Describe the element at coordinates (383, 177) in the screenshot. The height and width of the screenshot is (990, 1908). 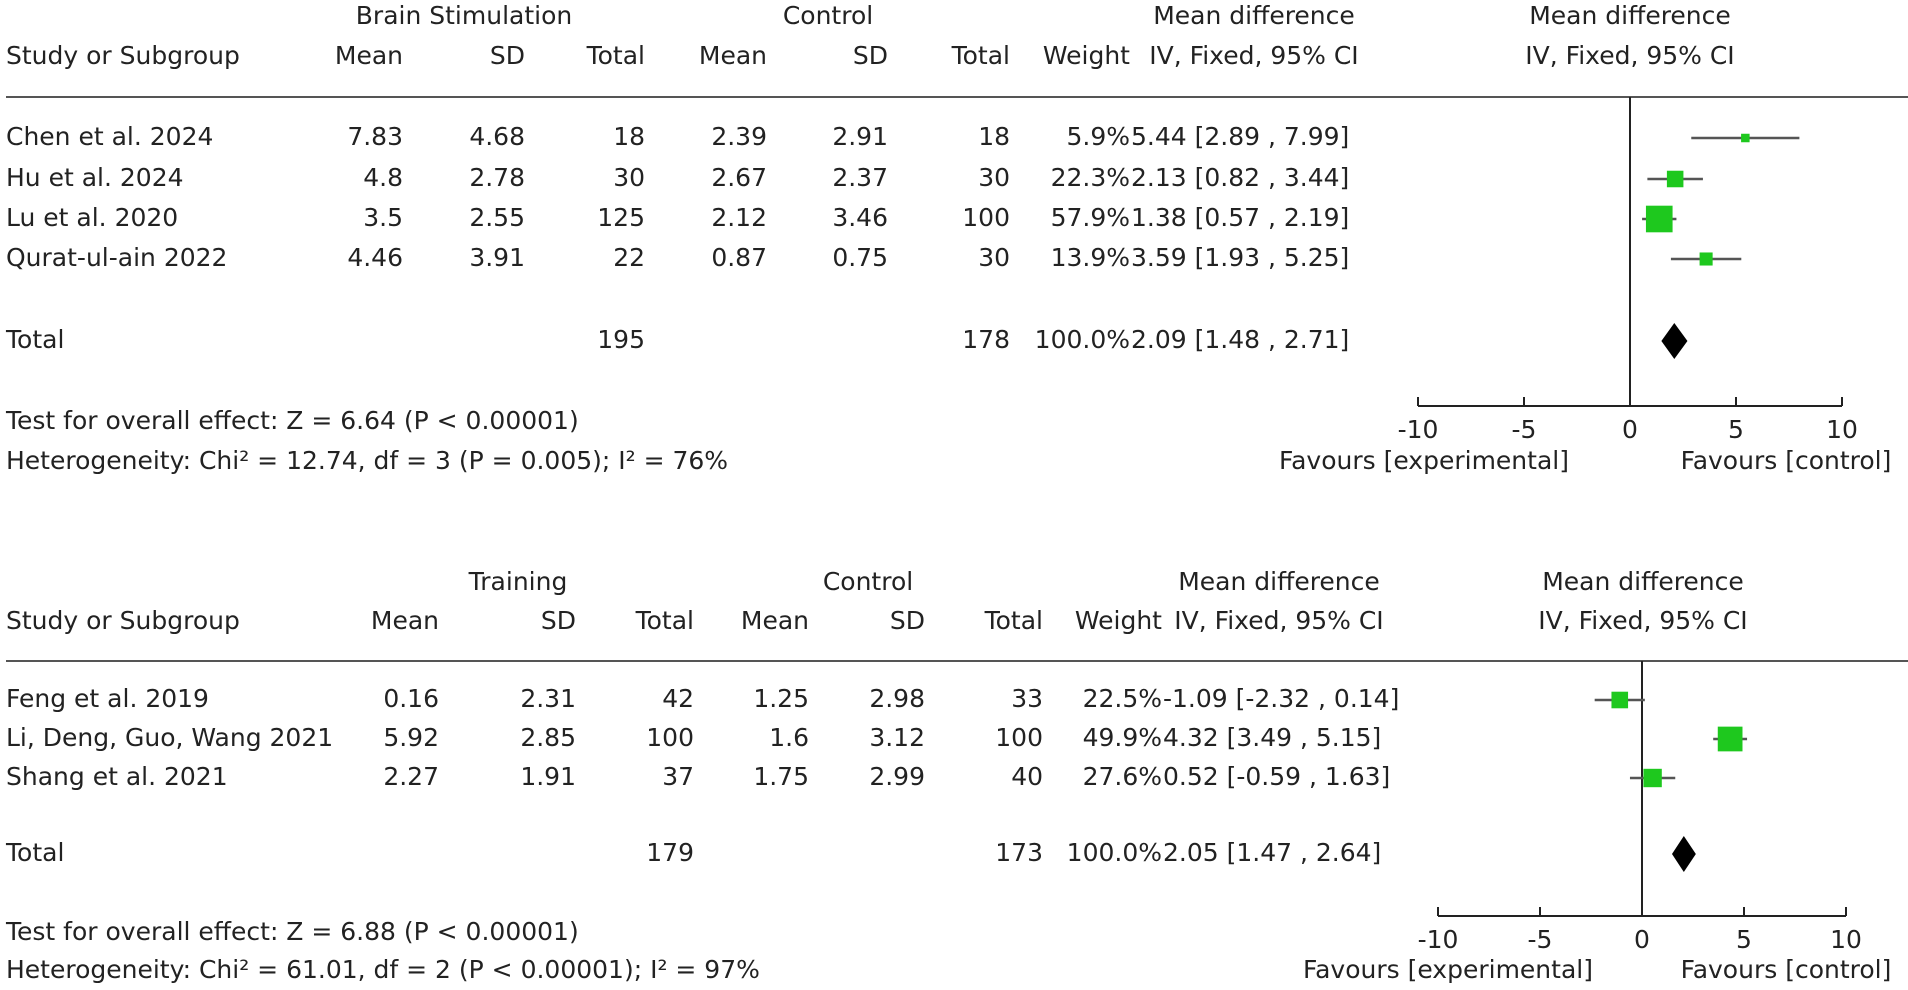
I see `study-cell: 4.8` at that location.